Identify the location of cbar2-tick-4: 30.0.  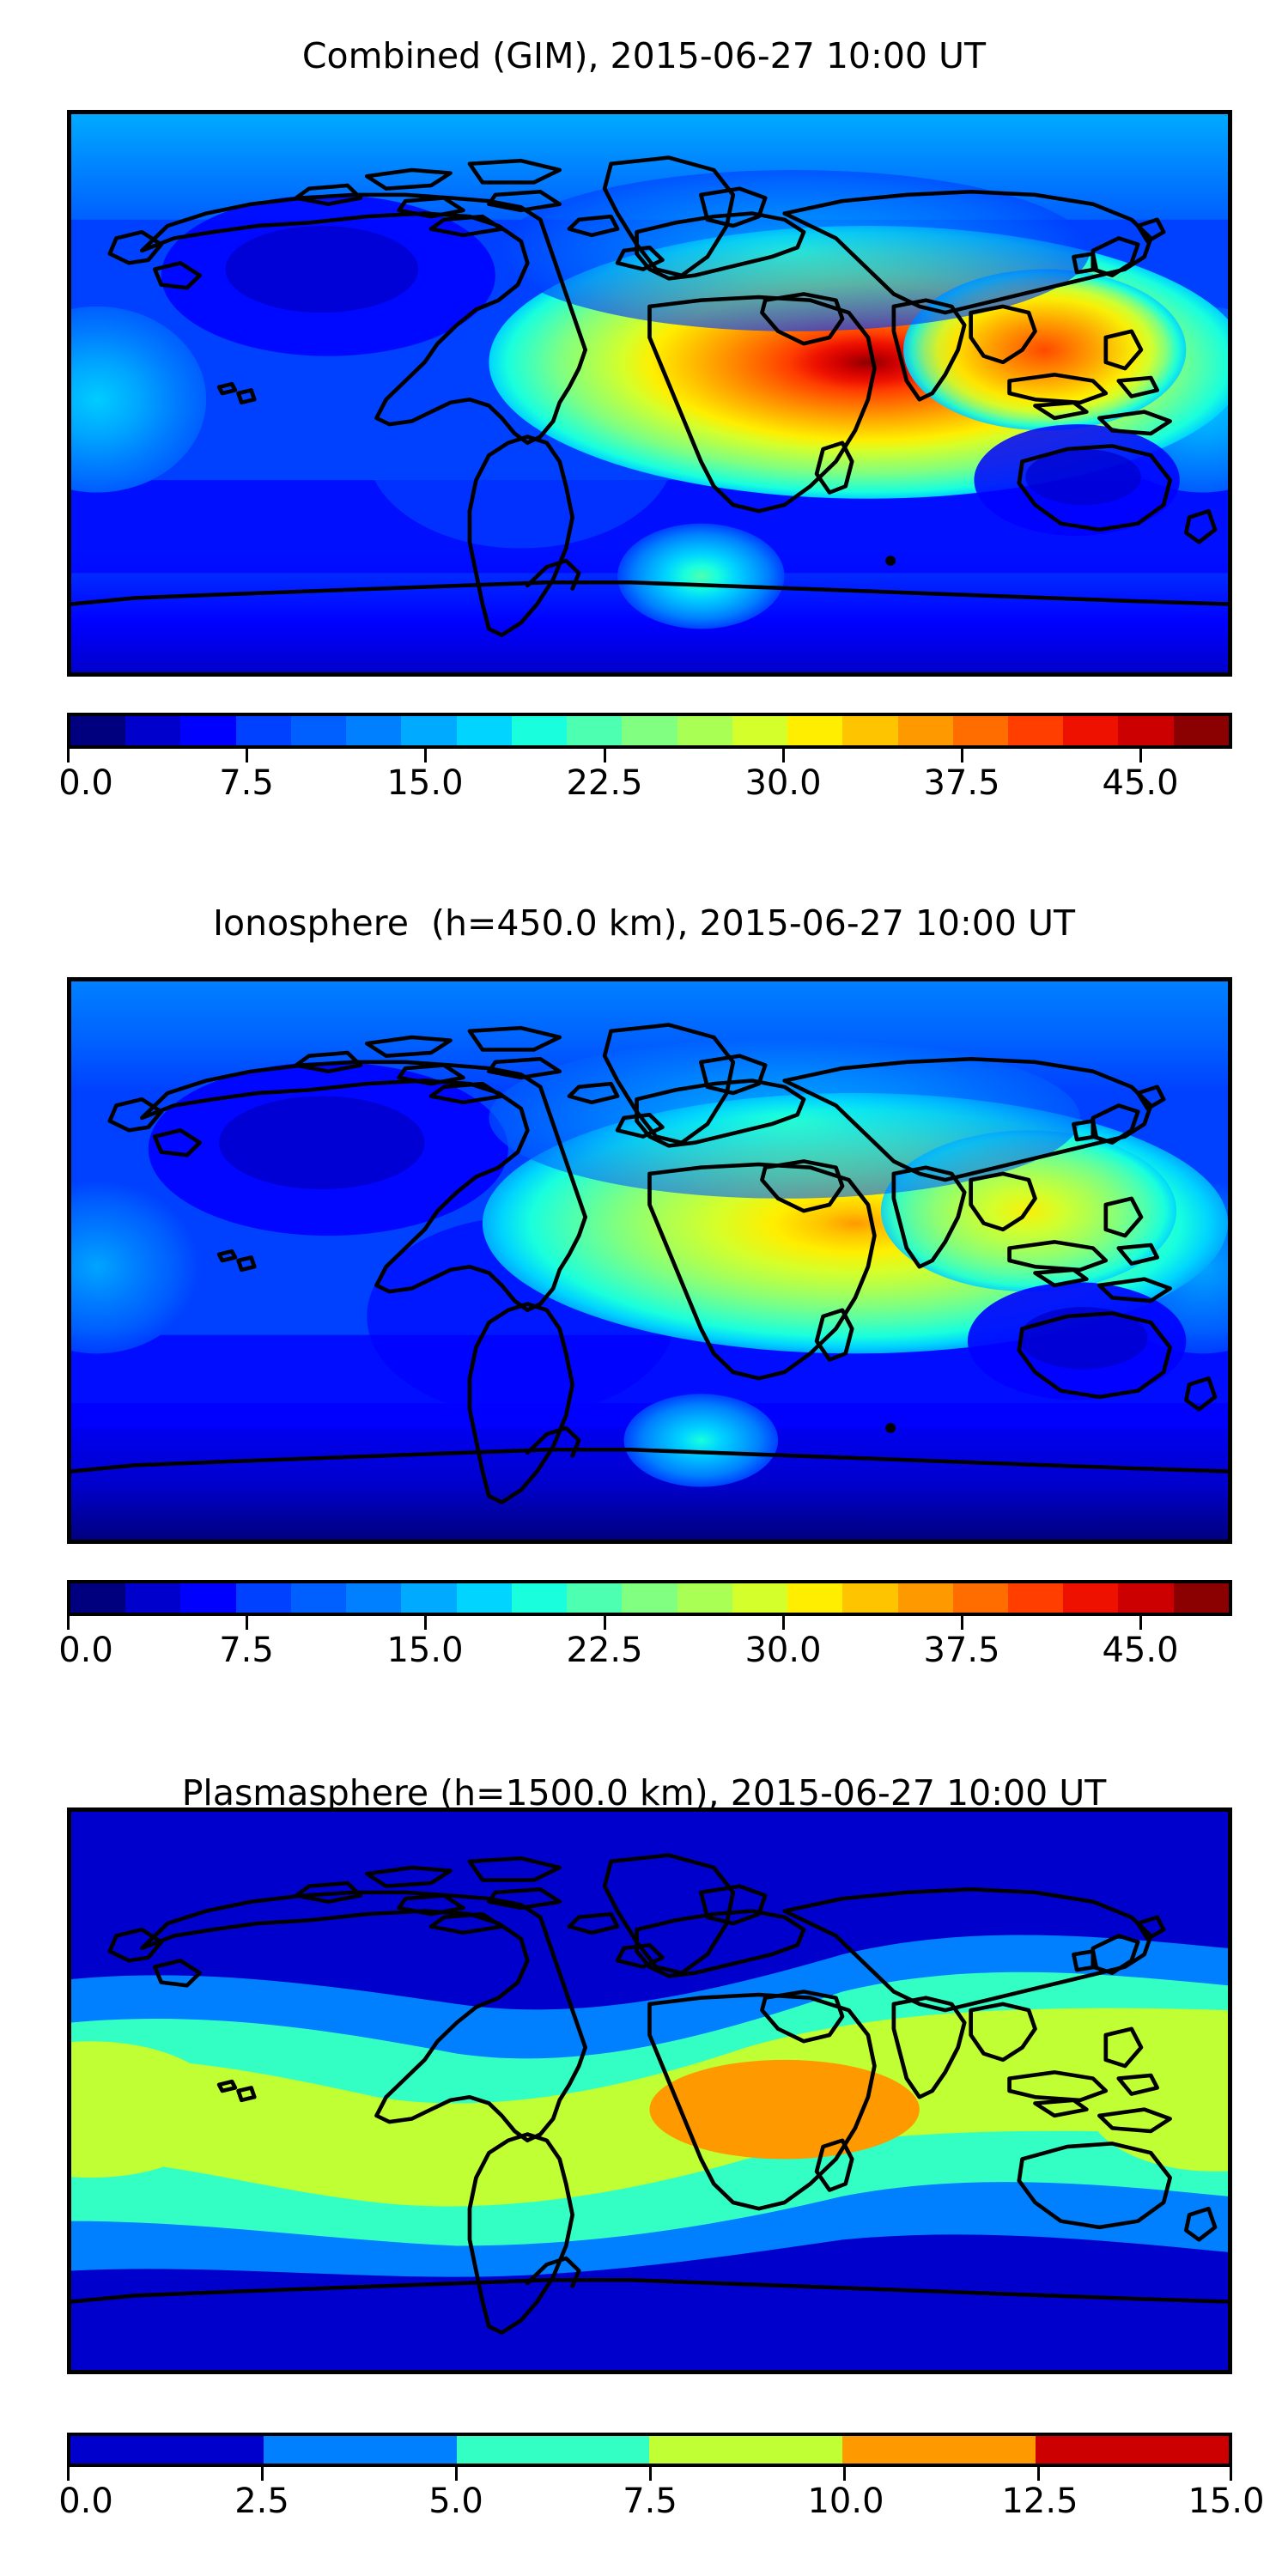
(783, 1650).